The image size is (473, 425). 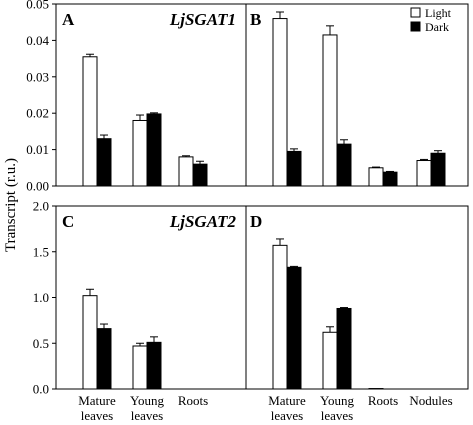 What do you see at coordinates (255, 19) in the screenshot?
I see `panel-b-letter: B` at bounding box center [255, 19].